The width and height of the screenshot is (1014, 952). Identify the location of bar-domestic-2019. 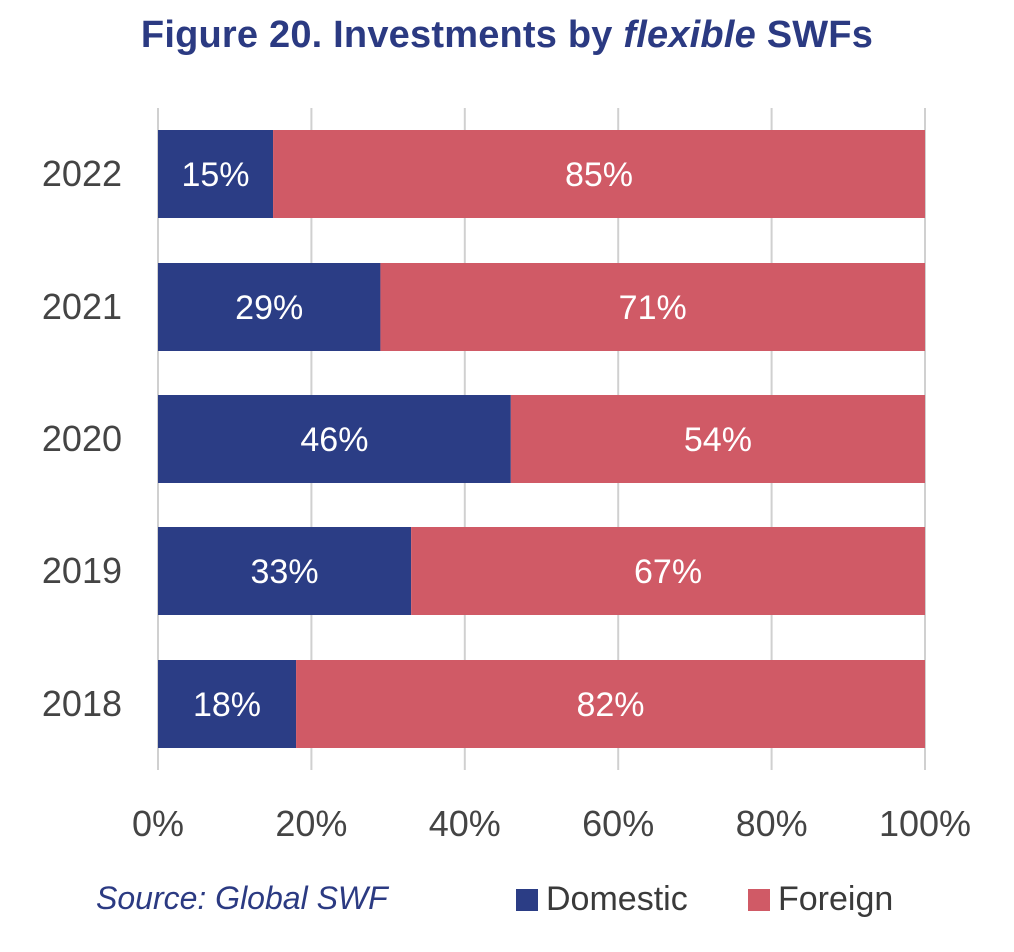
(285, 571).